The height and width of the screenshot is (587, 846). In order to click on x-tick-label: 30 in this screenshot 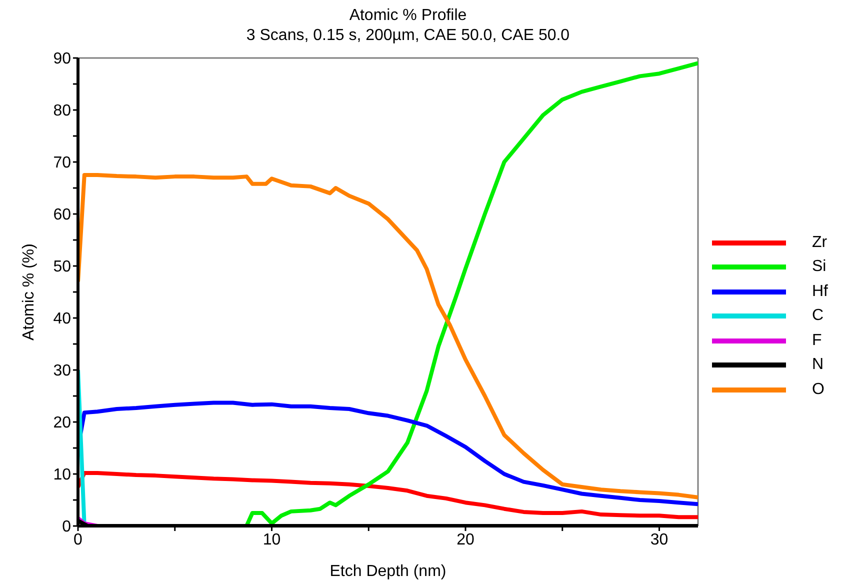, I will do `click(659, 539)`.